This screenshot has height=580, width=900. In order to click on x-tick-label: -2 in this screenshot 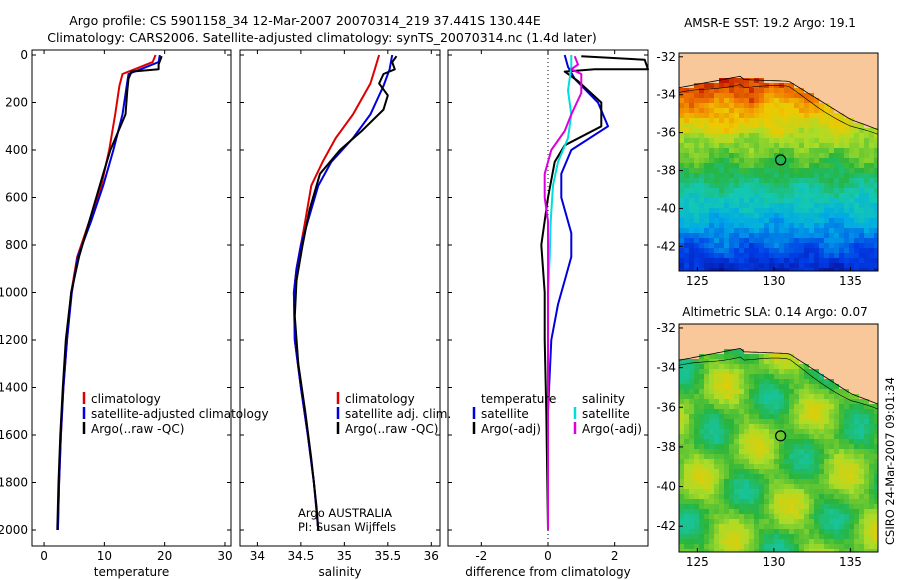, I will do `click(481, 556)`.